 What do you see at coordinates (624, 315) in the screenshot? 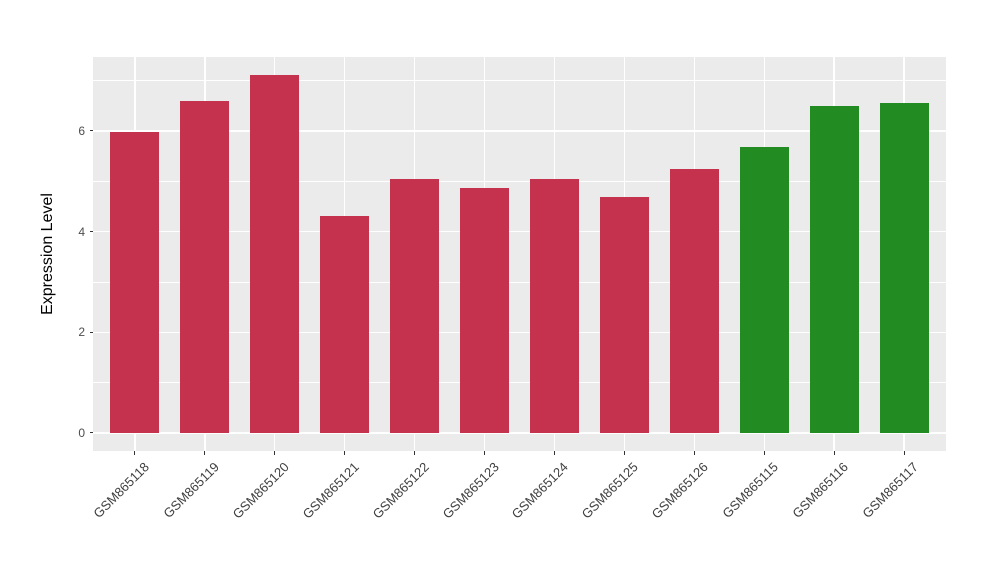
I see `bar-GSM865125` at bounding box center [624, 315].